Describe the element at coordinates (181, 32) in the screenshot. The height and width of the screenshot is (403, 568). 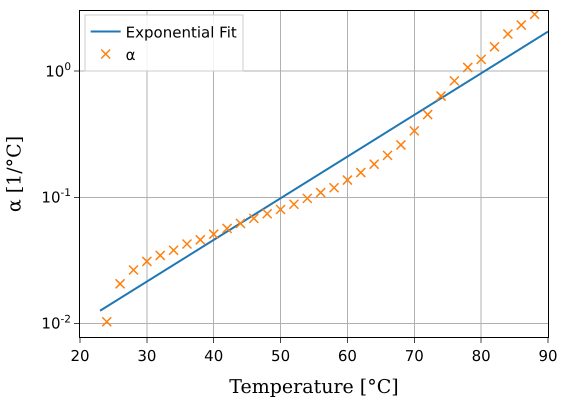
I see `legend-label: Exponential Fit` at that location.